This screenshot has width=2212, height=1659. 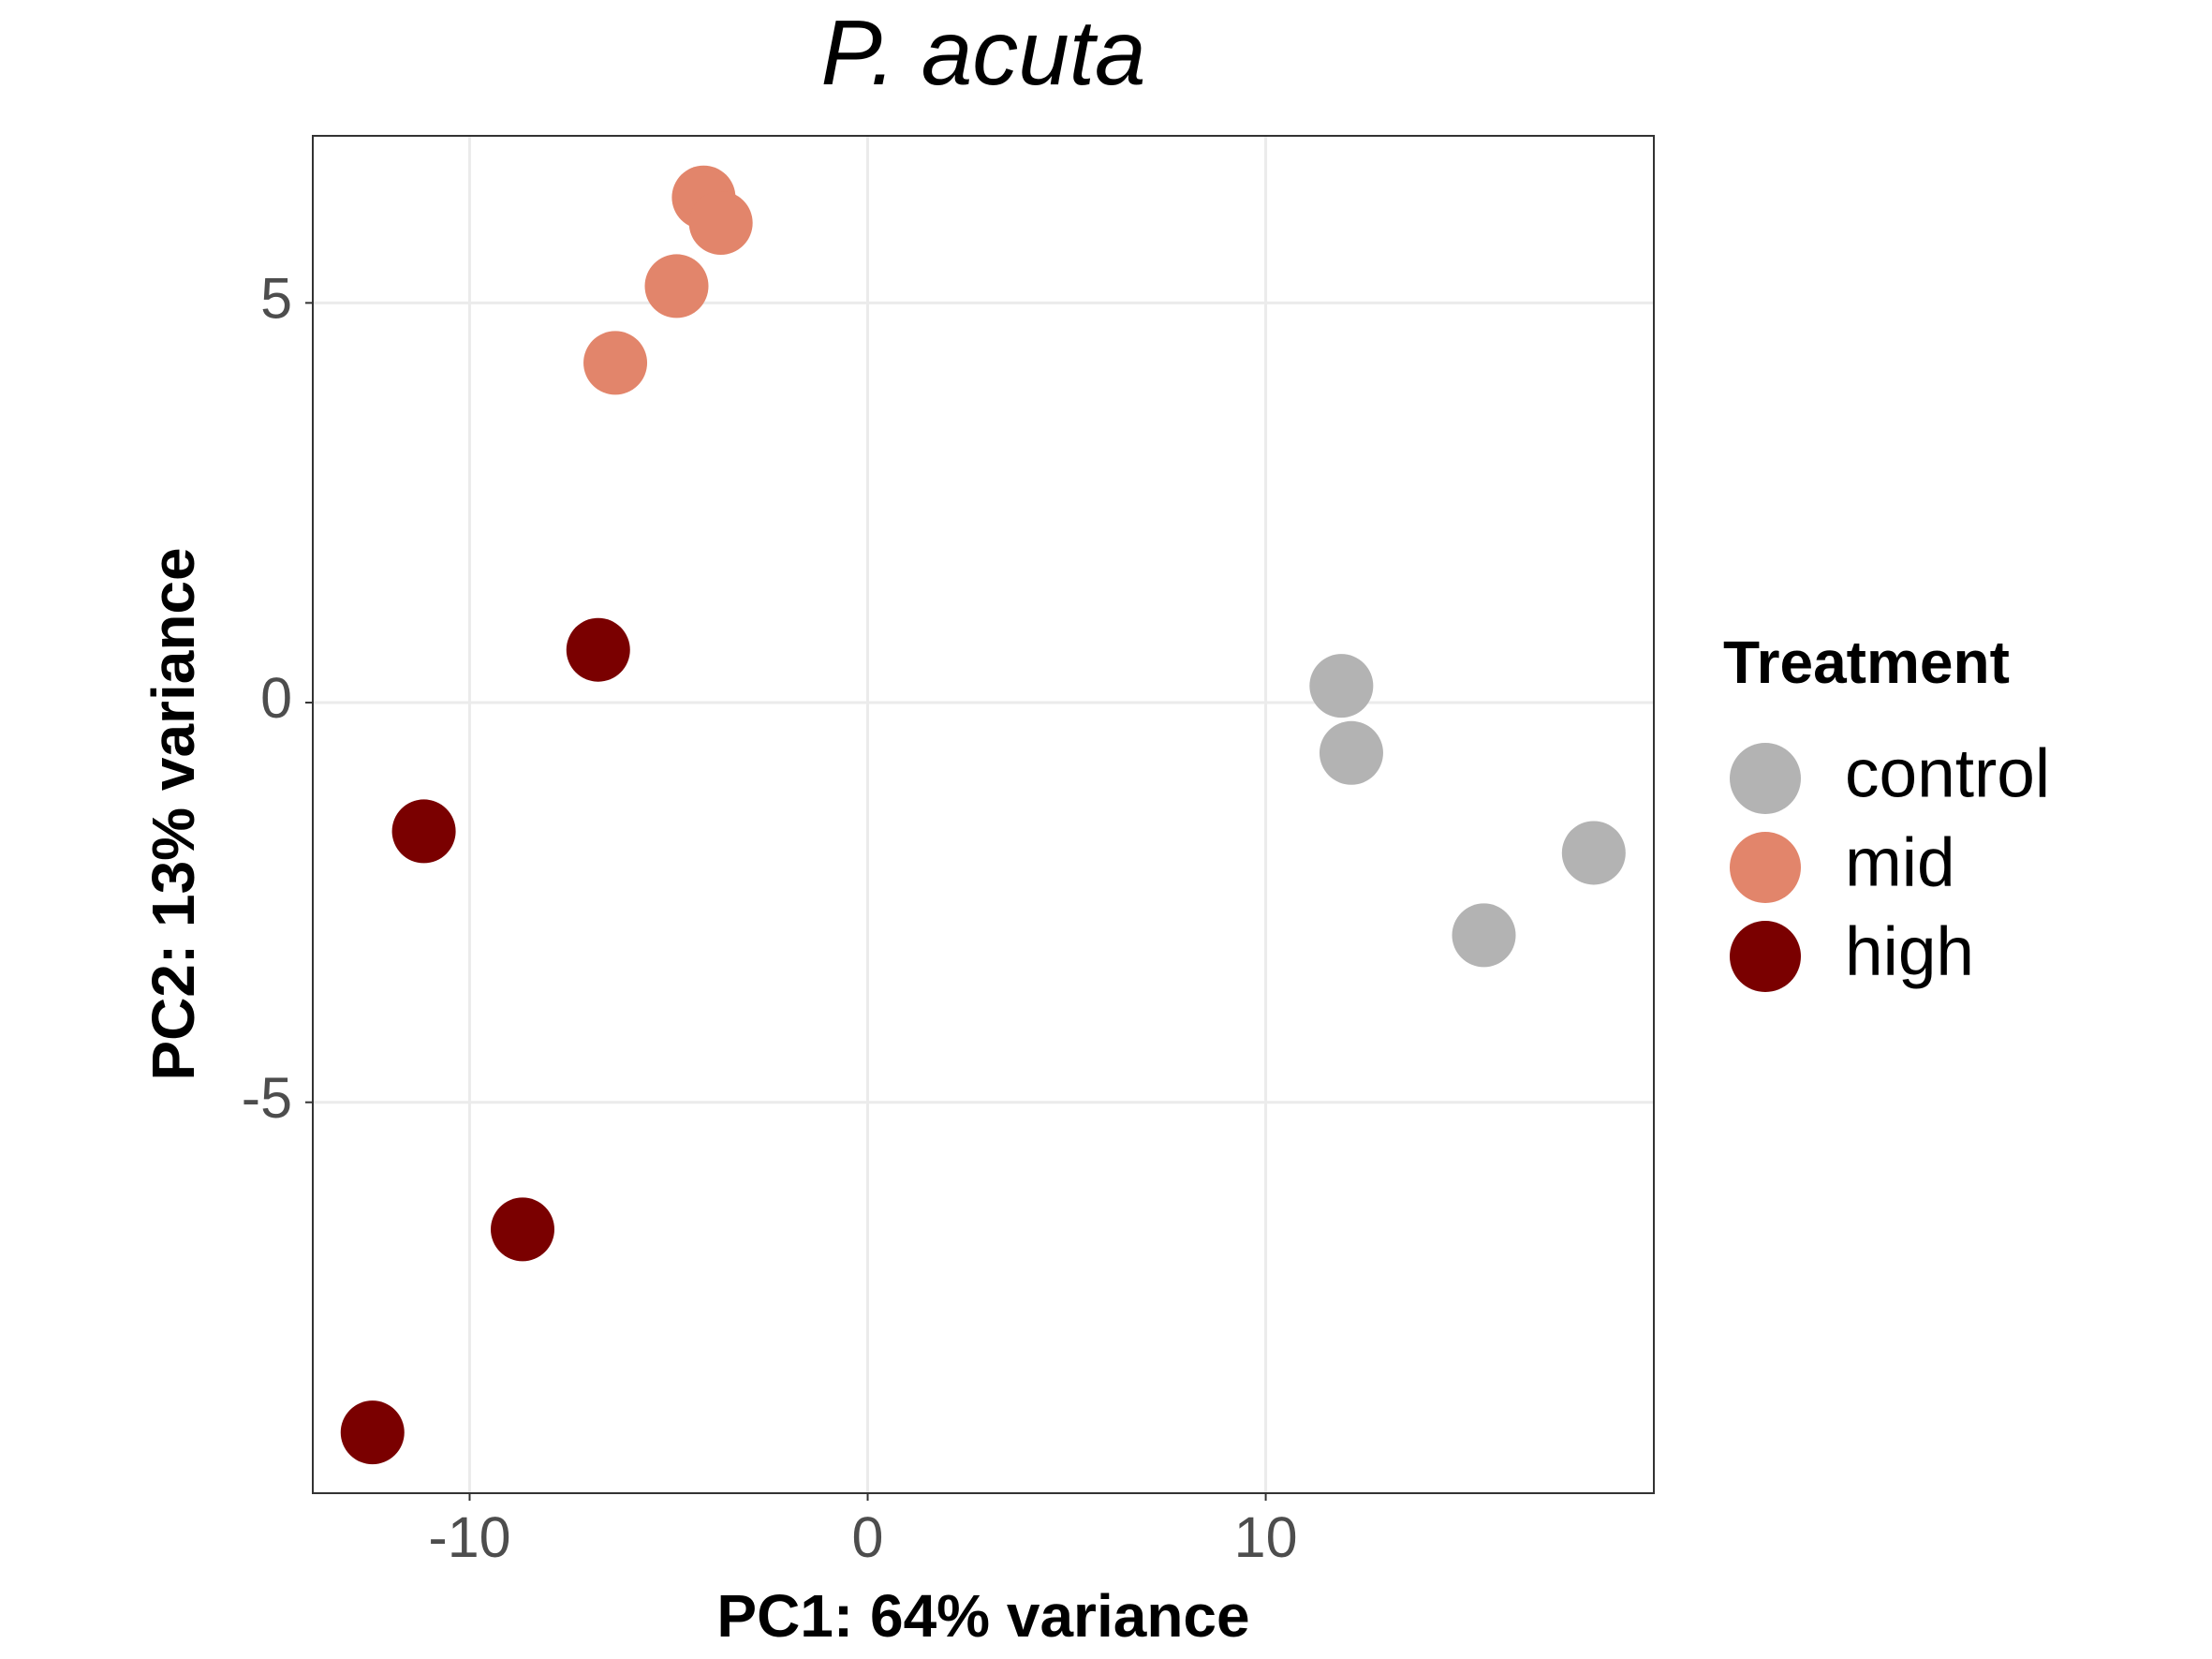 What do you see at coordinates (1900, 862) in the screenshot?
I see `legend-label: mid` at bounding box center [1900, 862].